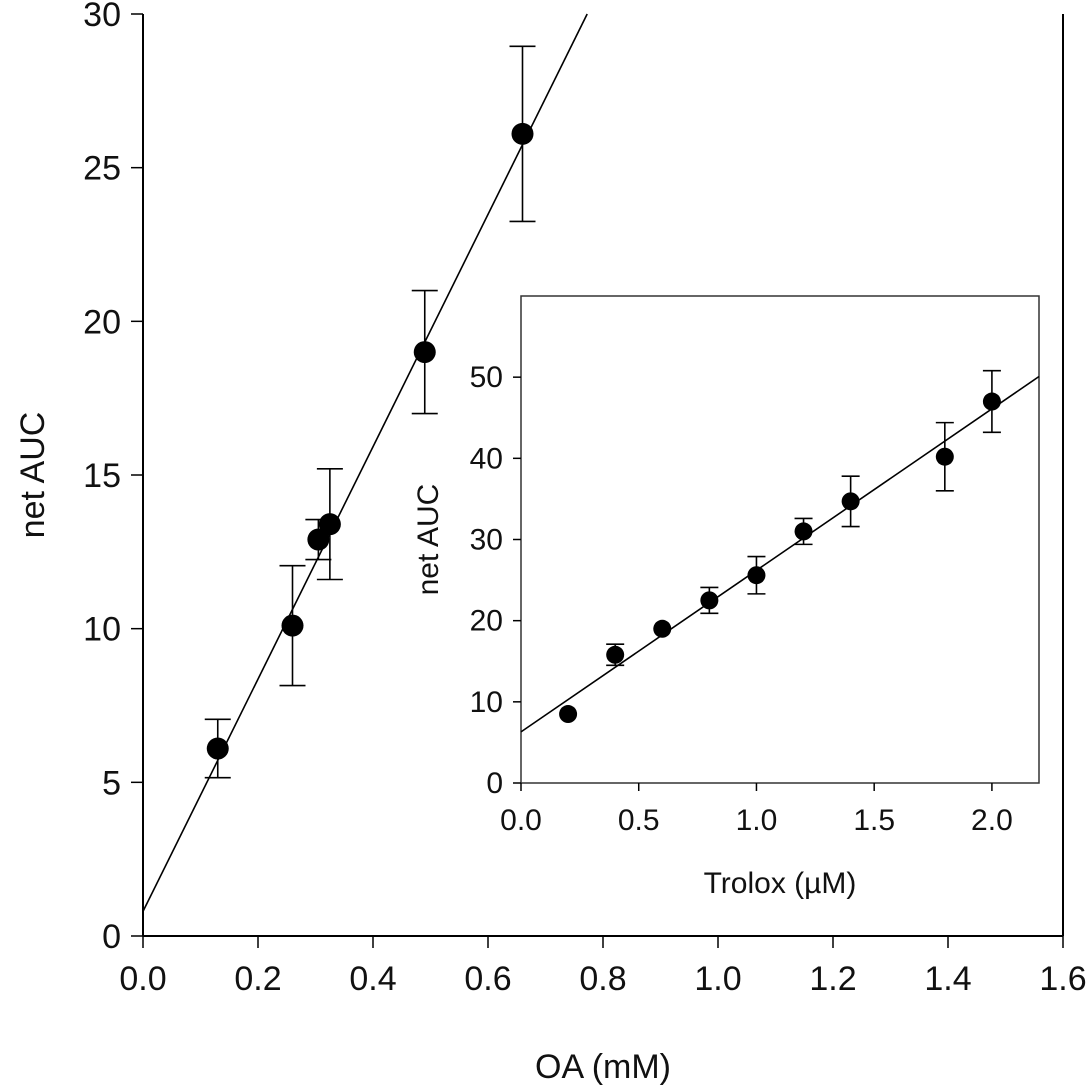  I want to click on x-tick-label: 2.0, so click(992, 820).